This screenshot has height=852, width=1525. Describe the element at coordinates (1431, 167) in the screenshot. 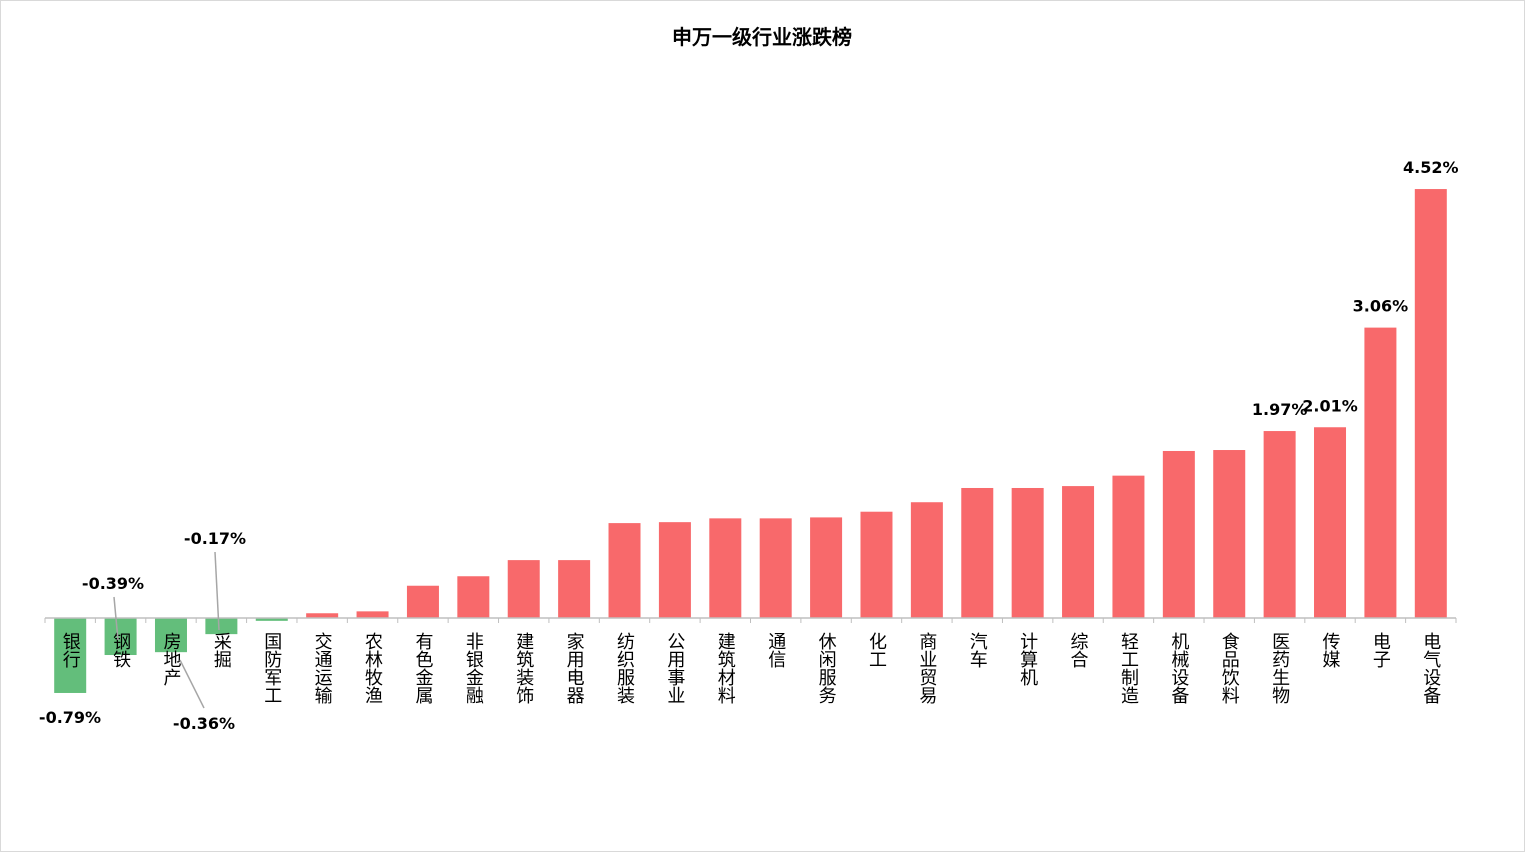

I see `value-label: 4.52%` at that location.